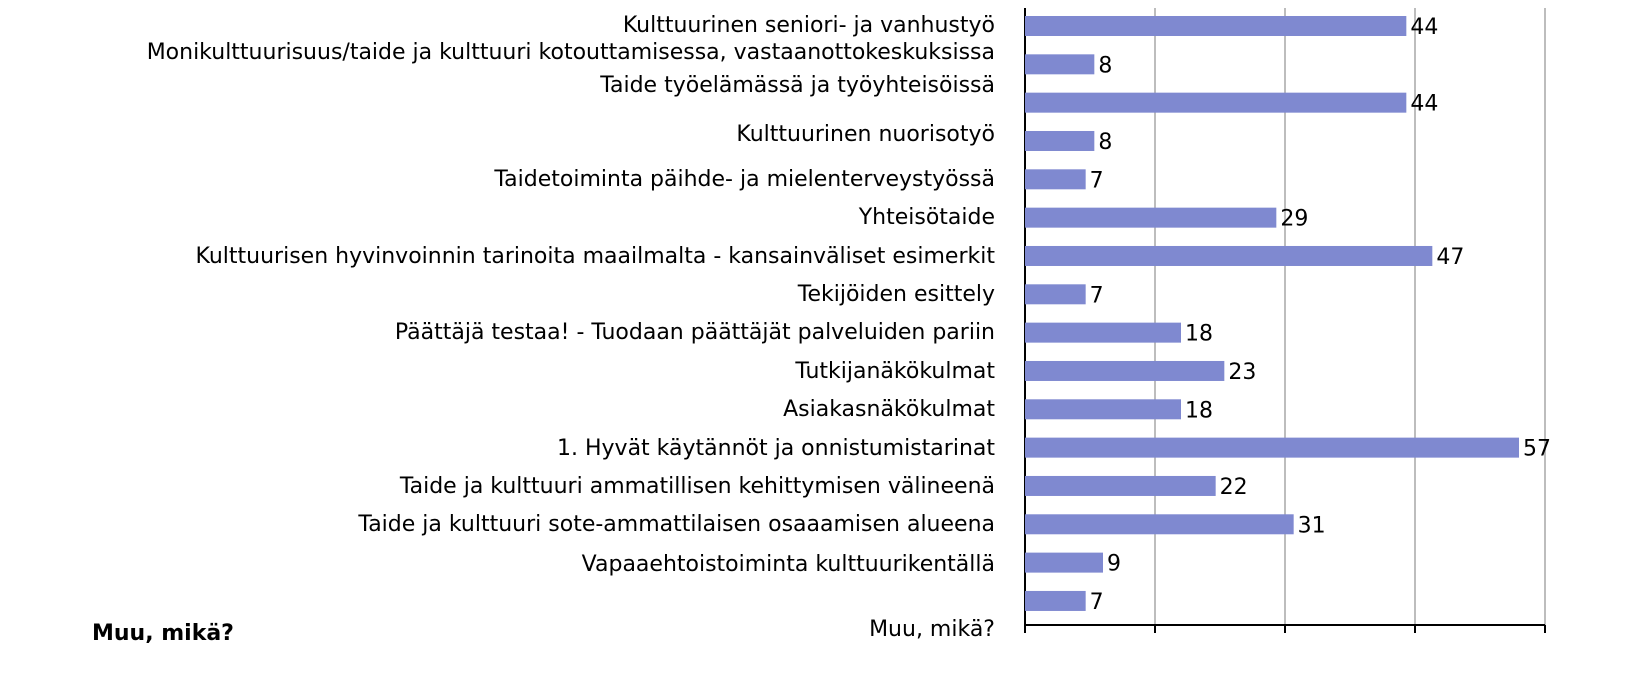  I want to click on category-label: 1. Hyvät käytännöt ja onnistumistarinat, so click(776, 448).